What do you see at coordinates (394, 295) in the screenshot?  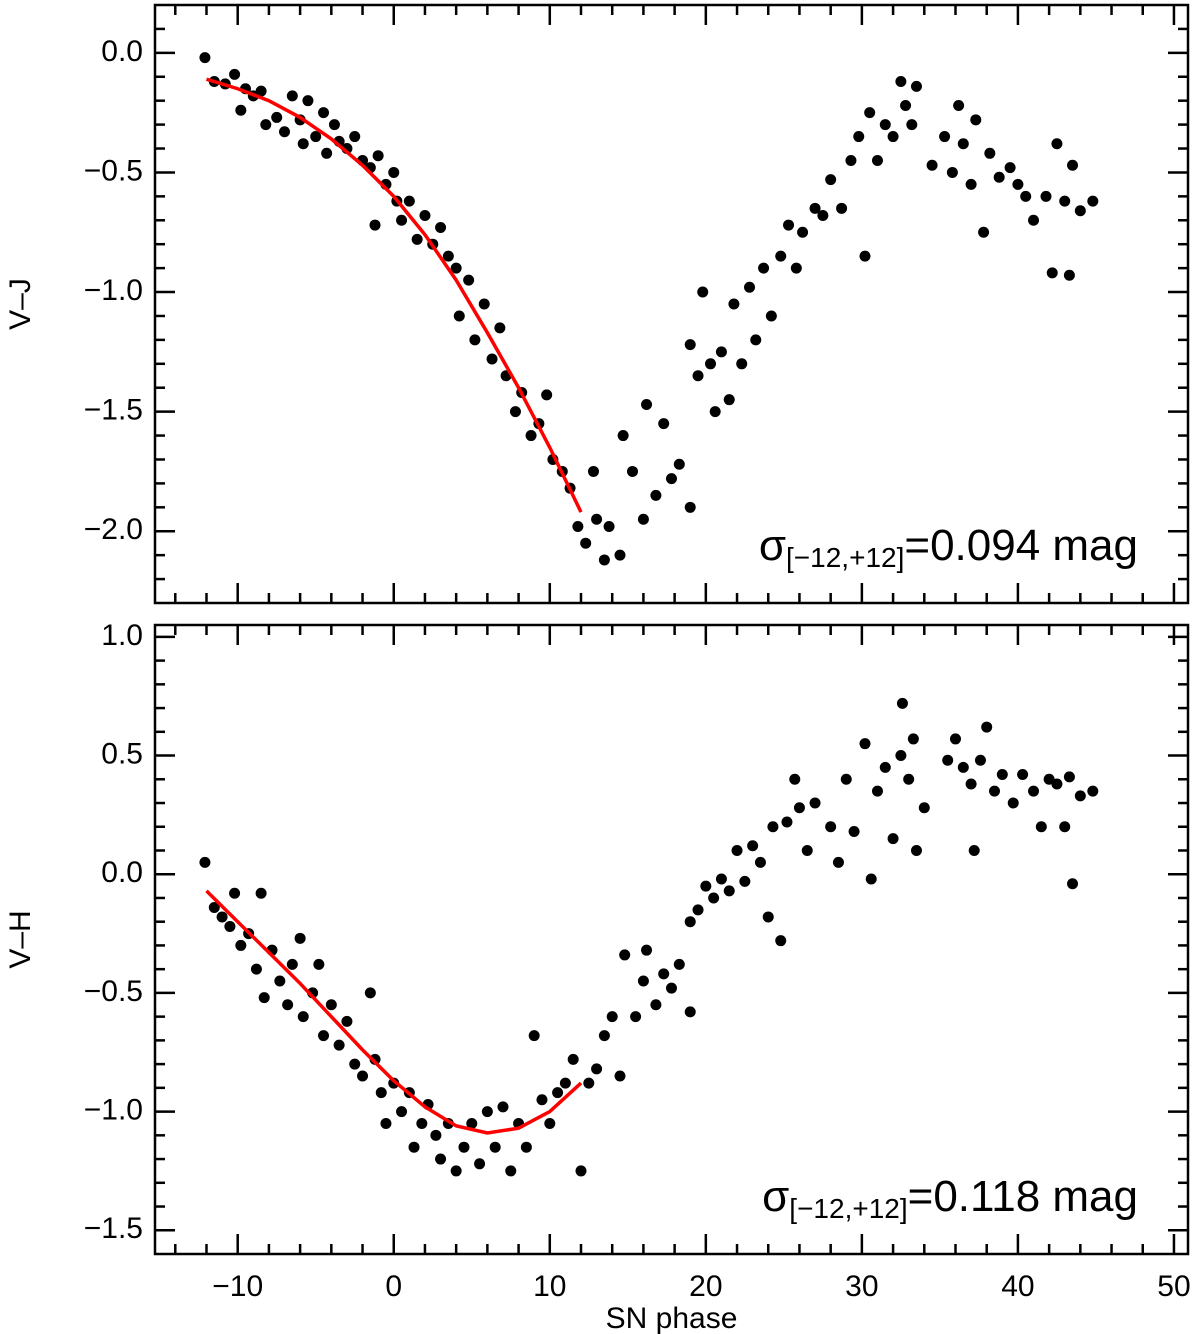 I see `fit-line` at bounding box center [394, 295].